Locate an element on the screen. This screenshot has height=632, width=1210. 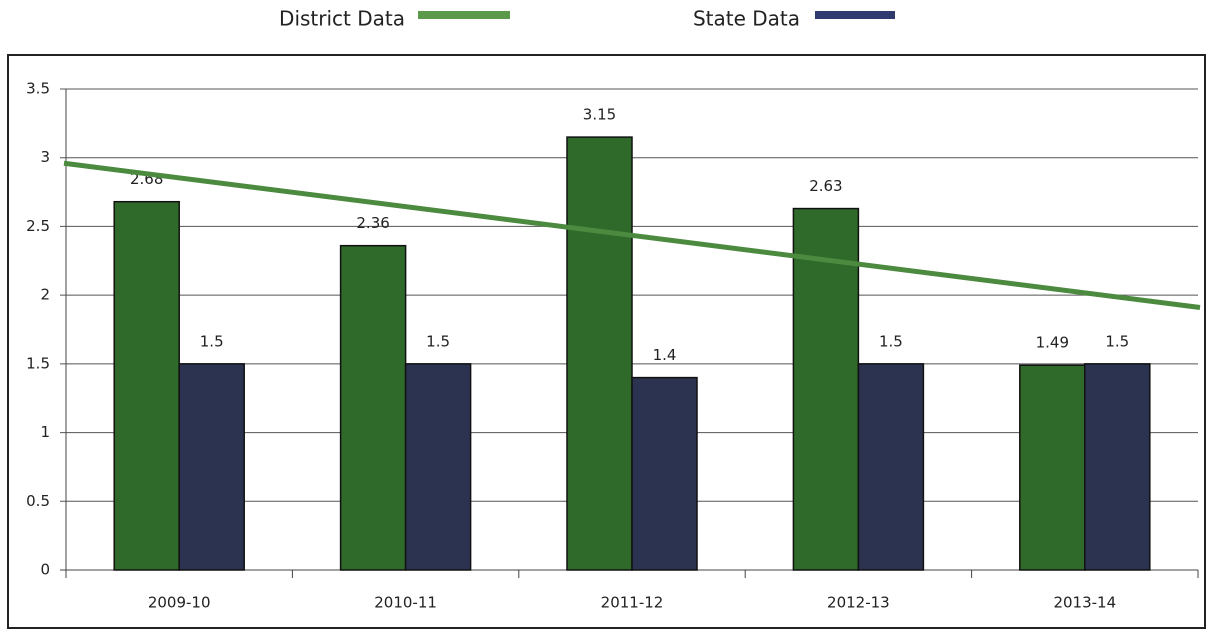
data-label: 2.36 is located at coordinates (372, 223).